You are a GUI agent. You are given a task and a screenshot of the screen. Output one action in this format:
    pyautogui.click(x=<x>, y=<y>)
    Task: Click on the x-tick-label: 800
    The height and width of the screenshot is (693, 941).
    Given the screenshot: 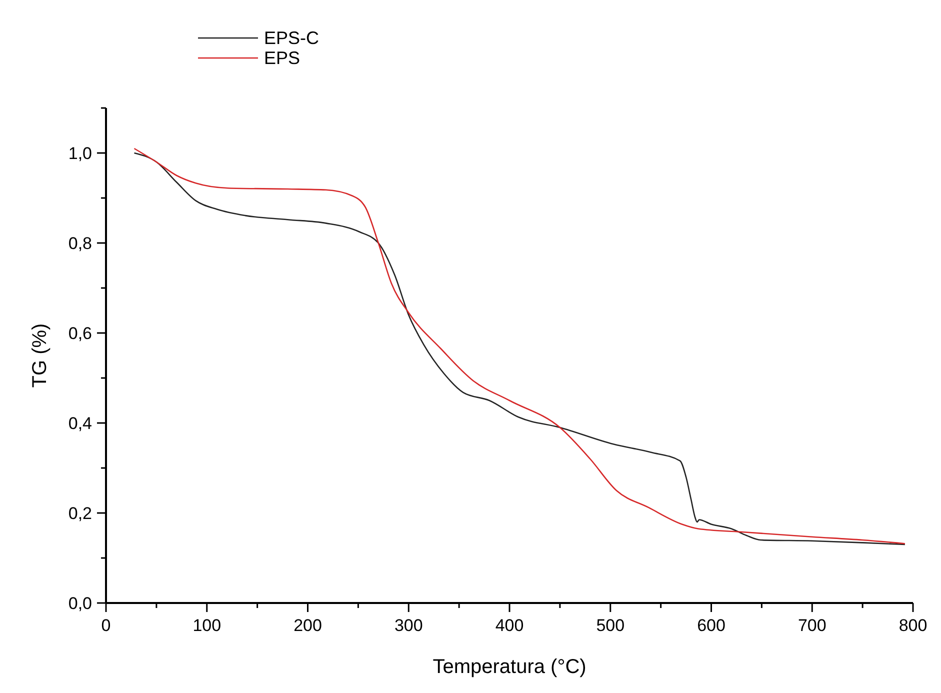 What is the action you would take?
    pyautogui.click(x=913, y=625)
    